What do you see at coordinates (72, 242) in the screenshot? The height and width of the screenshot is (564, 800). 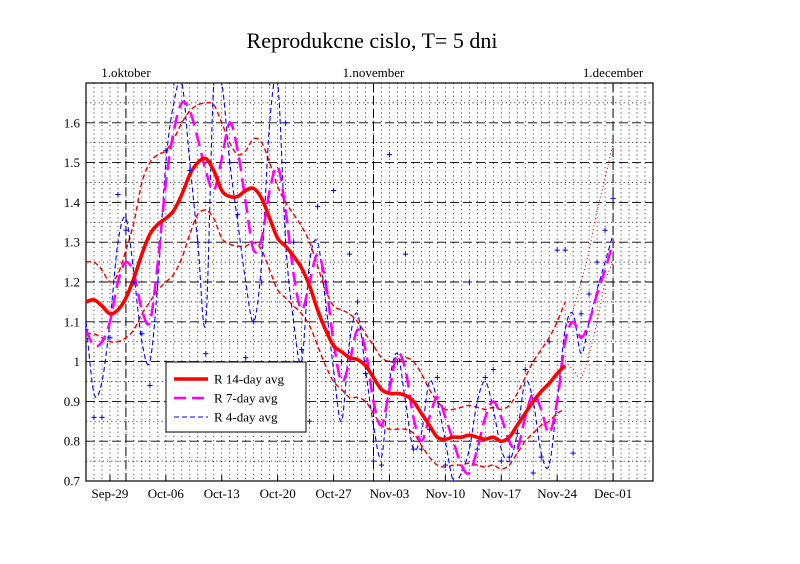 I see `y-tick-label: 1.3` at bounding box center [72, 242].